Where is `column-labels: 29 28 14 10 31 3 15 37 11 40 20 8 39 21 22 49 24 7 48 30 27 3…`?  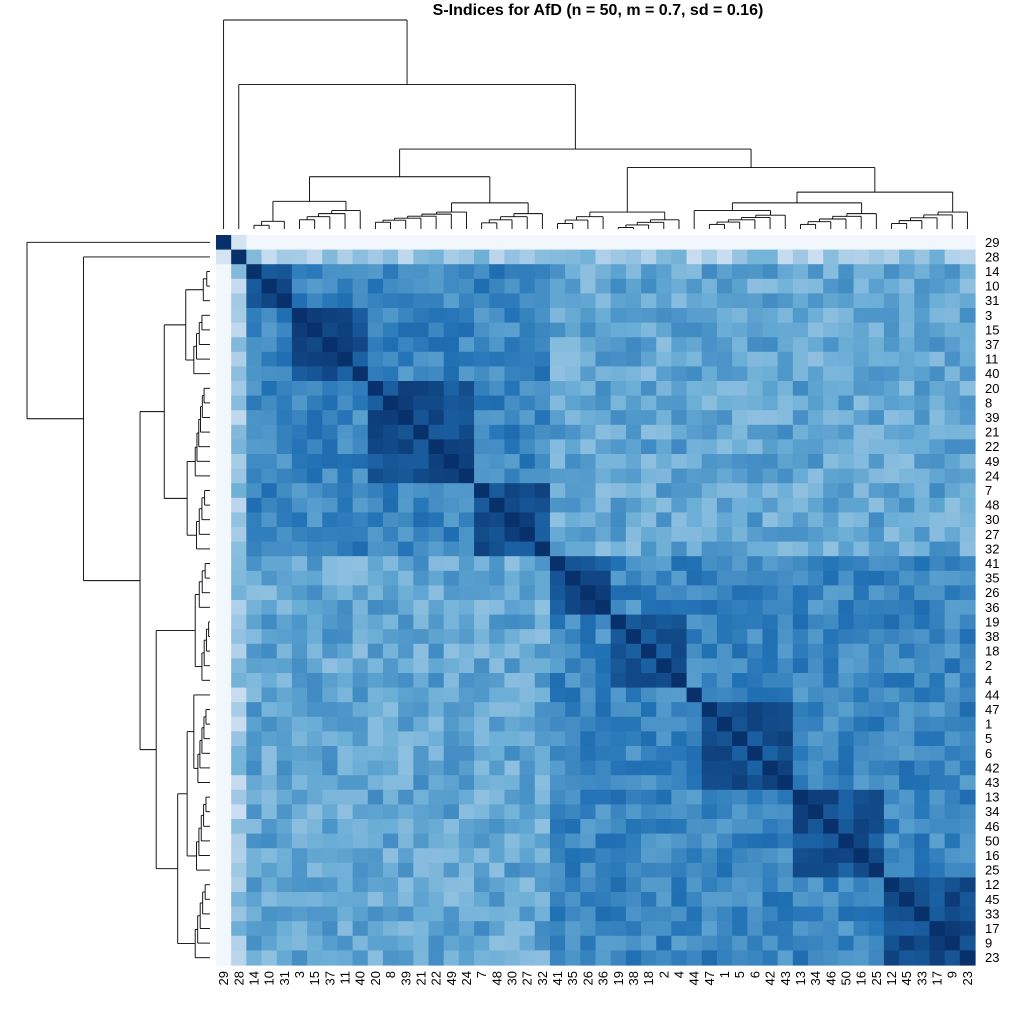 column-labels: 29 28 14 10 31 3 15 37 11 40 20 8 39 21 22 49 24 7 48 30 27 3… is located at coordinates (595, 978).